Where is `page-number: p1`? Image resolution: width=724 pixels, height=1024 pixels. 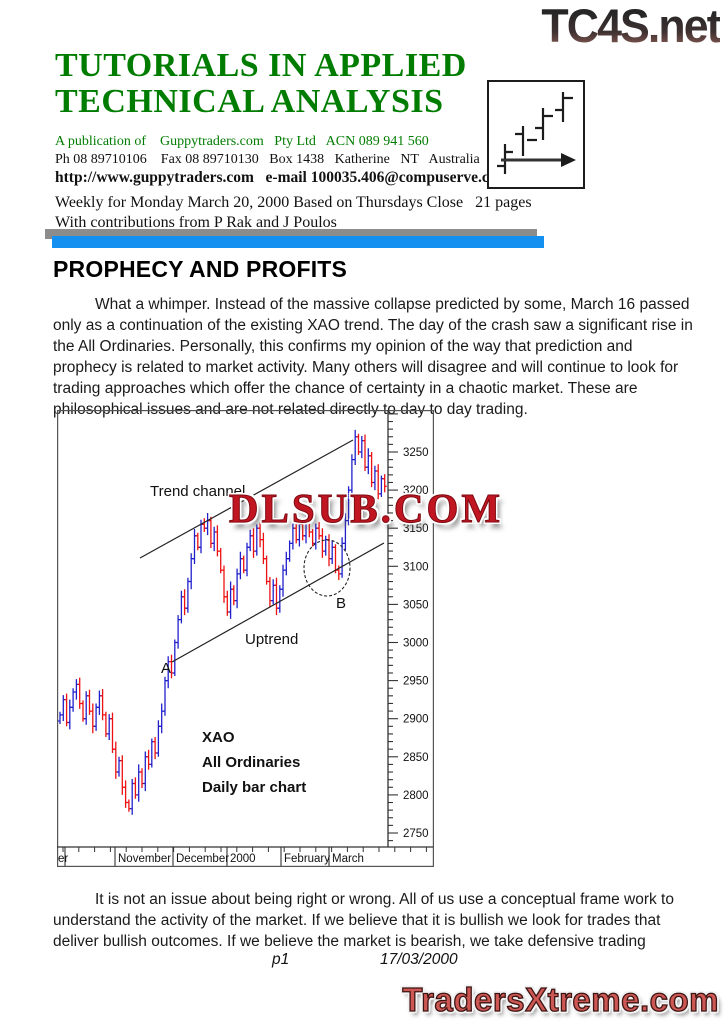
page-number: p1 is located at coordinates (281, 959).